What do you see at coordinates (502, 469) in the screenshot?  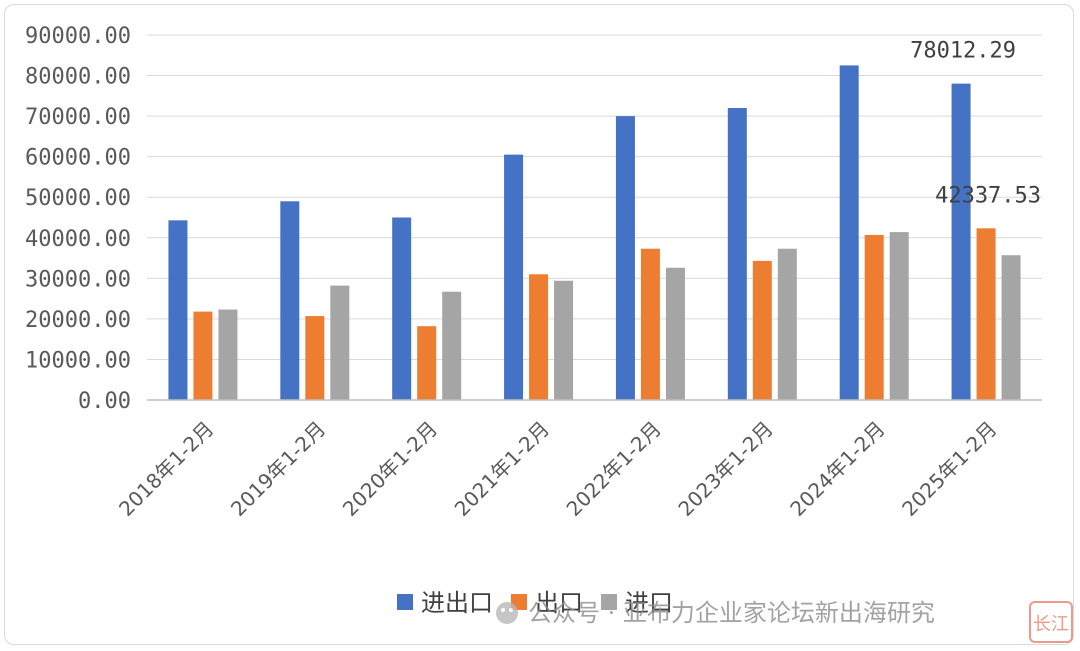 I see `x-tick-label: 2021年1-2月` at bounding box center [502, 469].